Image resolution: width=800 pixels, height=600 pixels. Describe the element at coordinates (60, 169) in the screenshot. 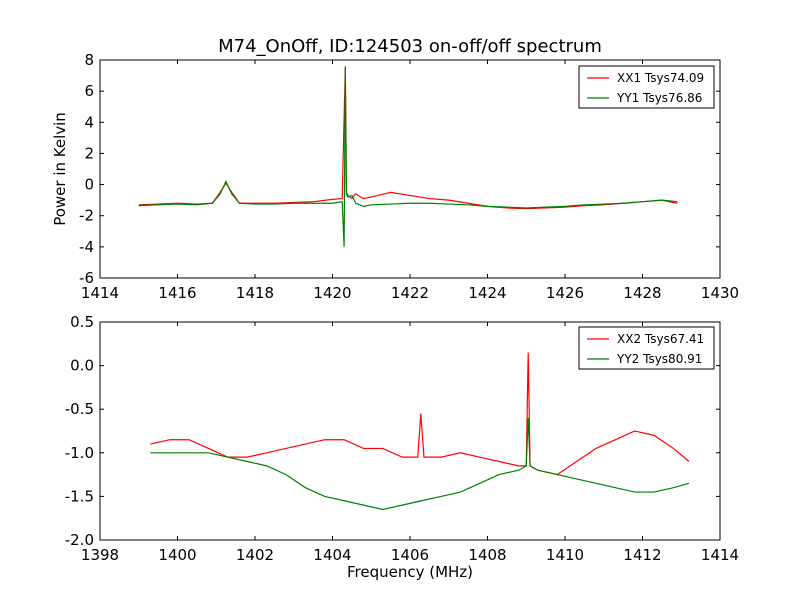

I see `top-y-axis-label: Power in Kelvin` at that location.